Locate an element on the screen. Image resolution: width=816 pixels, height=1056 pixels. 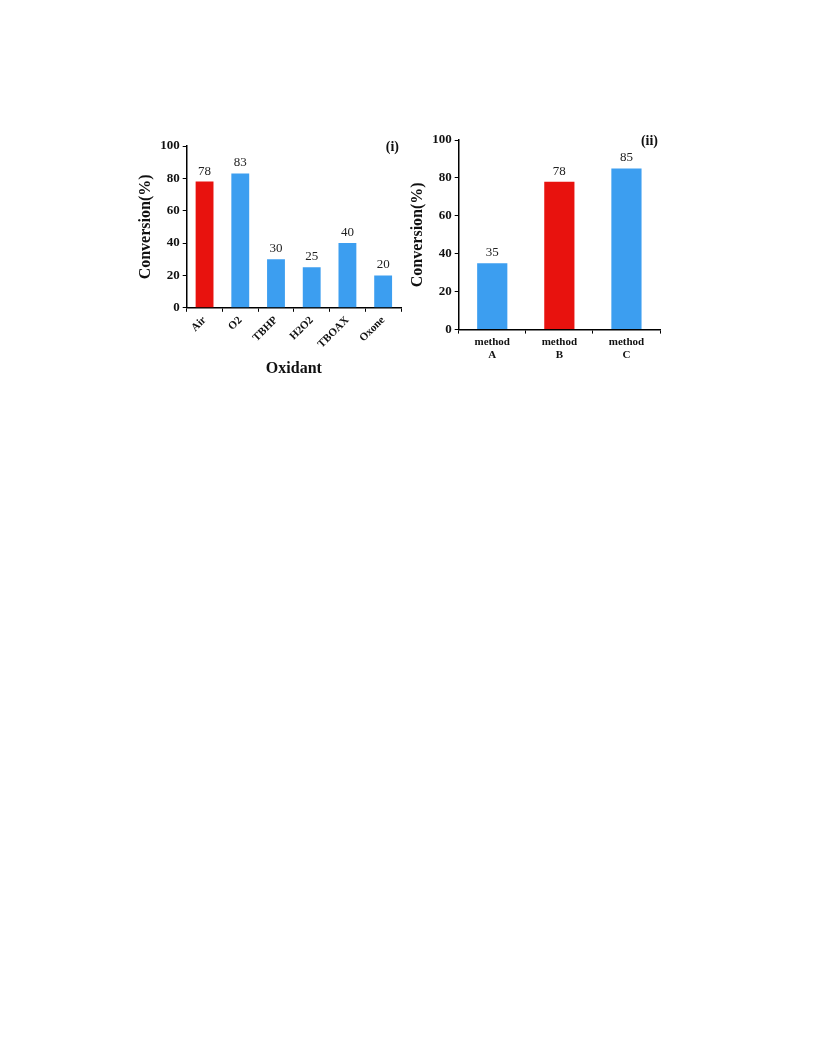
x-tick-label: O2 is located at coordinates (235, 322).